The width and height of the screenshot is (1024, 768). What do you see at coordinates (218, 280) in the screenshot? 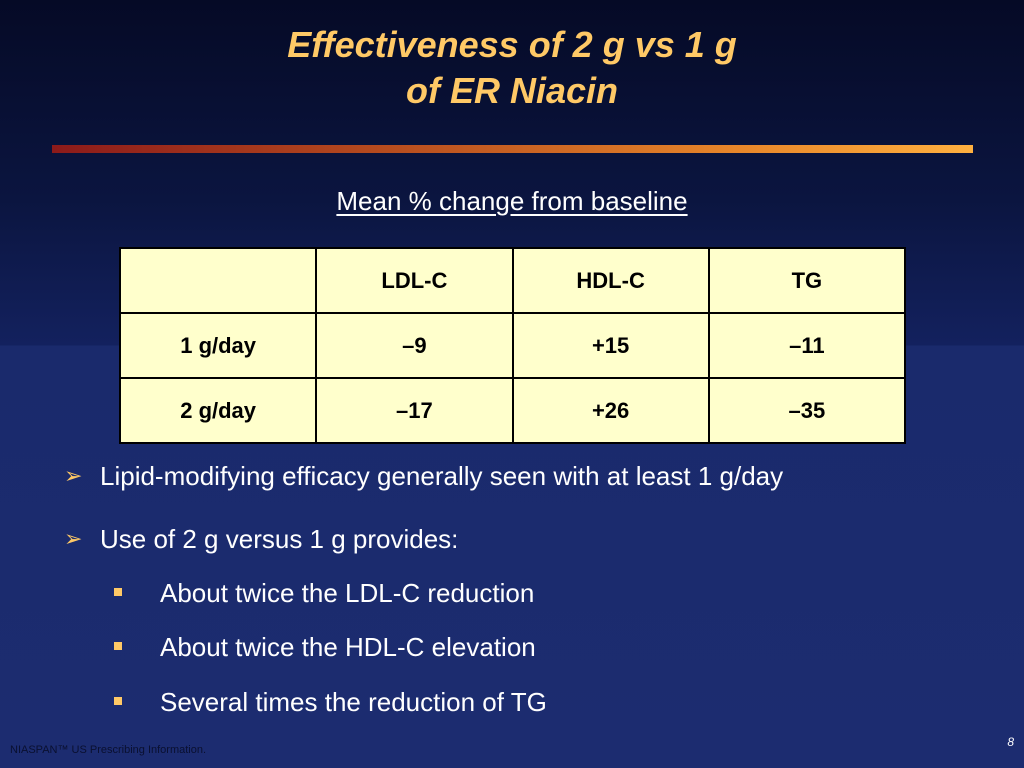
I see `header-cell-empty` at bounding box center [218, 280].